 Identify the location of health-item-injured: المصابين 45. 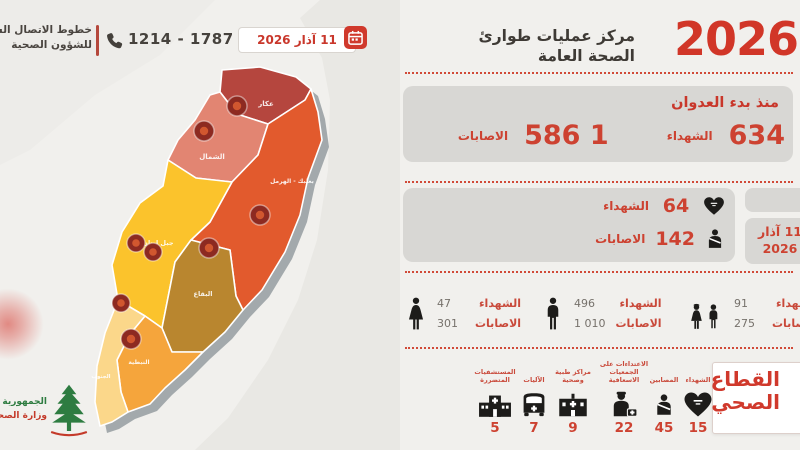
(664, 400).